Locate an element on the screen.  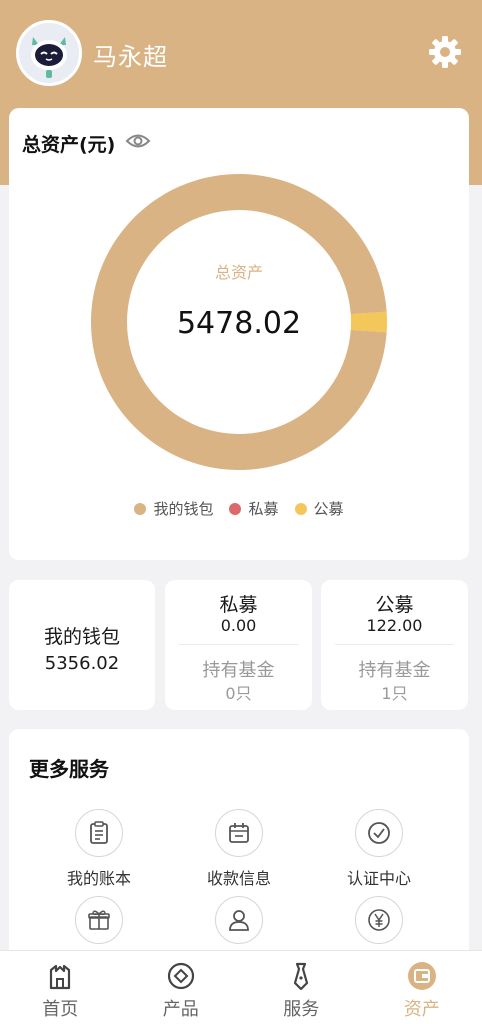
avatar is located at coordinates (49, 53).